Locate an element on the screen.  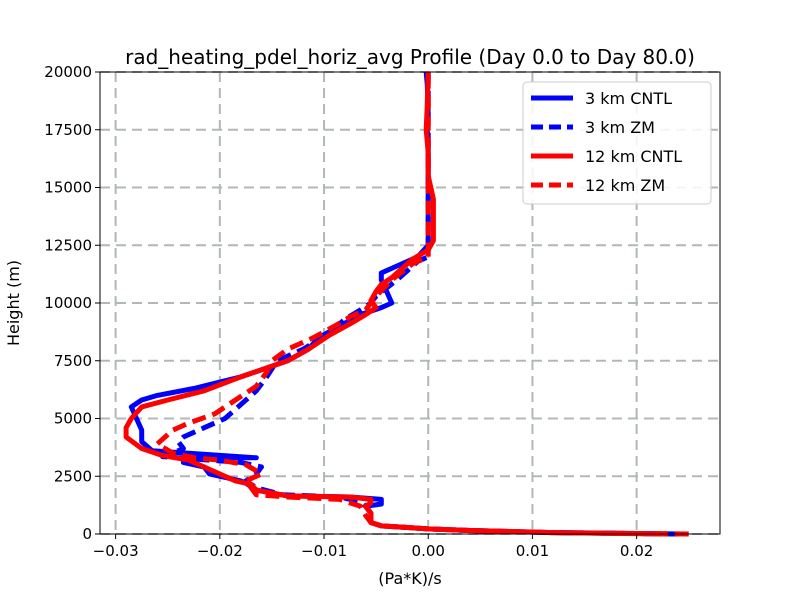
y-tick-label: 15000 is located at coordinates (68, 188).